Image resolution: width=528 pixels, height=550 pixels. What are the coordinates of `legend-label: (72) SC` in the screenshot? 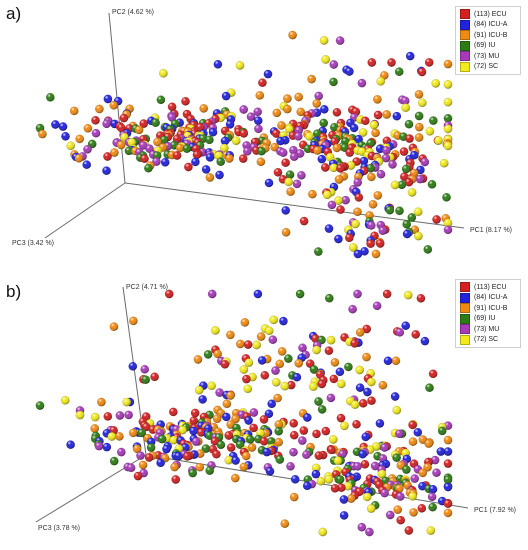 It's located at (486, 340).